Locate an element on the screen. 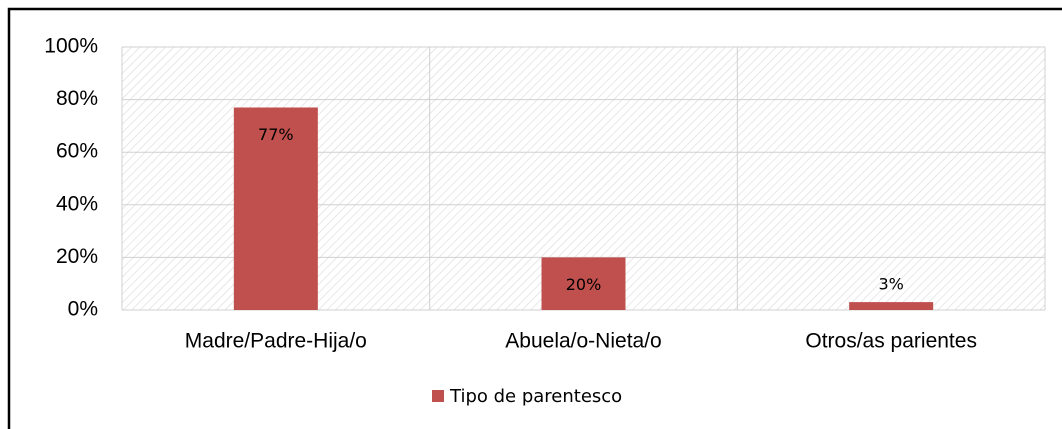 The height and width of the screenshot is (429, 1062). data-label: 20% is located at coordinates (584, 284).